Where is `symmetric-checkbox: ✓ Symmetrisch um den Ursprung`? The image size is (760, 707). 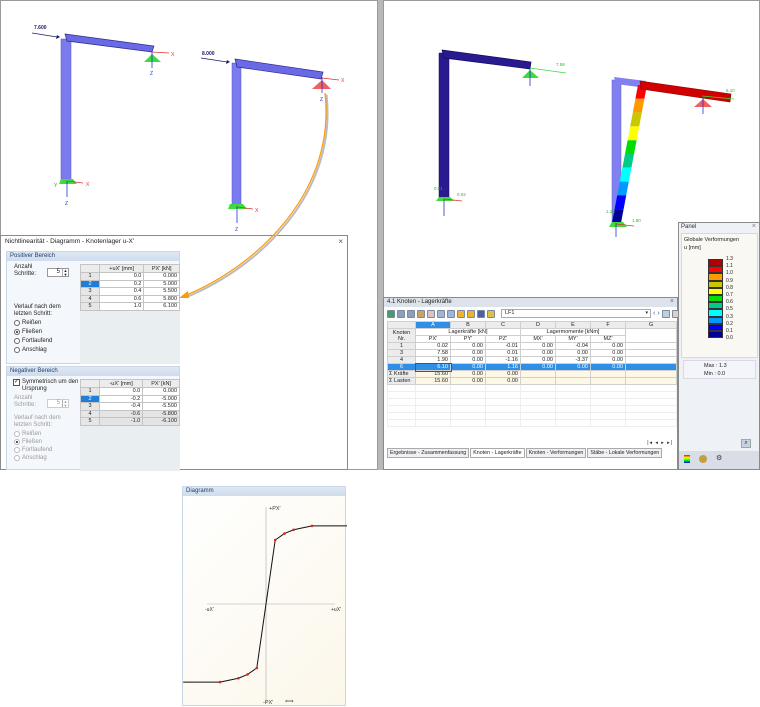 symmetric-checkbox: ✓ Symmetrisch um den Ursprung is located at coordinates (46, 386).